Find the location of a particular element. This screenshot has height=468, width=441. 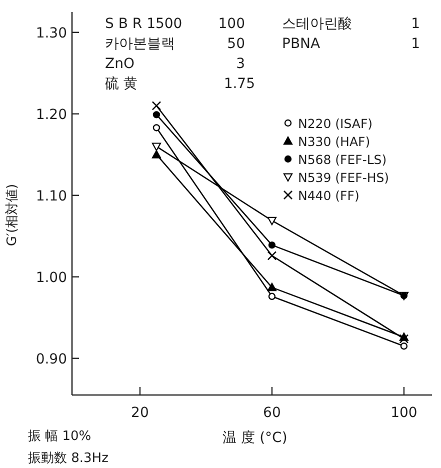

y-axis-title: G′(相対値) is located at coordinates (12, 215).